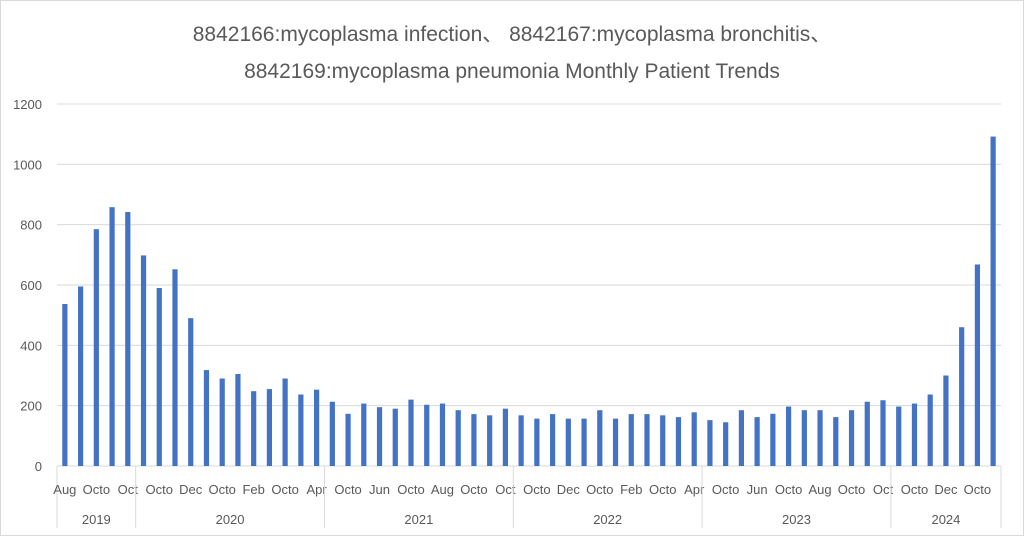  Describe the element at coordinates (418, 519) in the screenshot. I see `year-label: 2021` at that location.